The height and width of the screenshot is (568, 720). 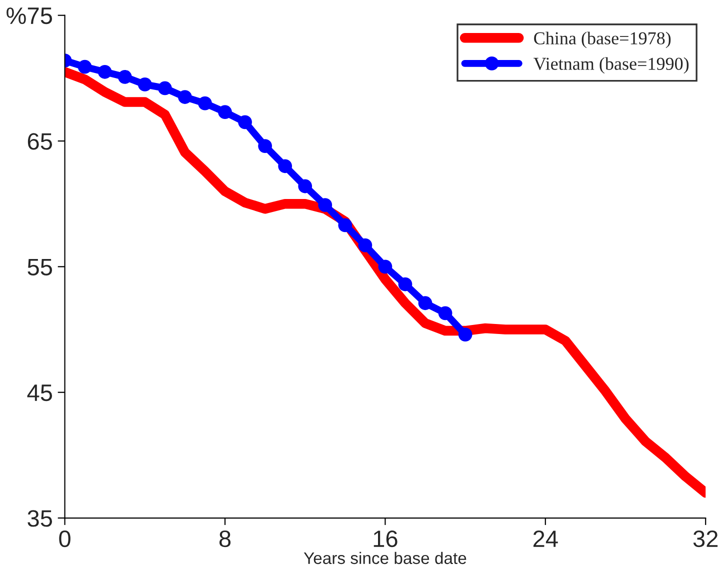 What do you see at coordinates (39, 393) in the screenshot?
I see `y-tick-label: 45` at bounding box center [39, 393].